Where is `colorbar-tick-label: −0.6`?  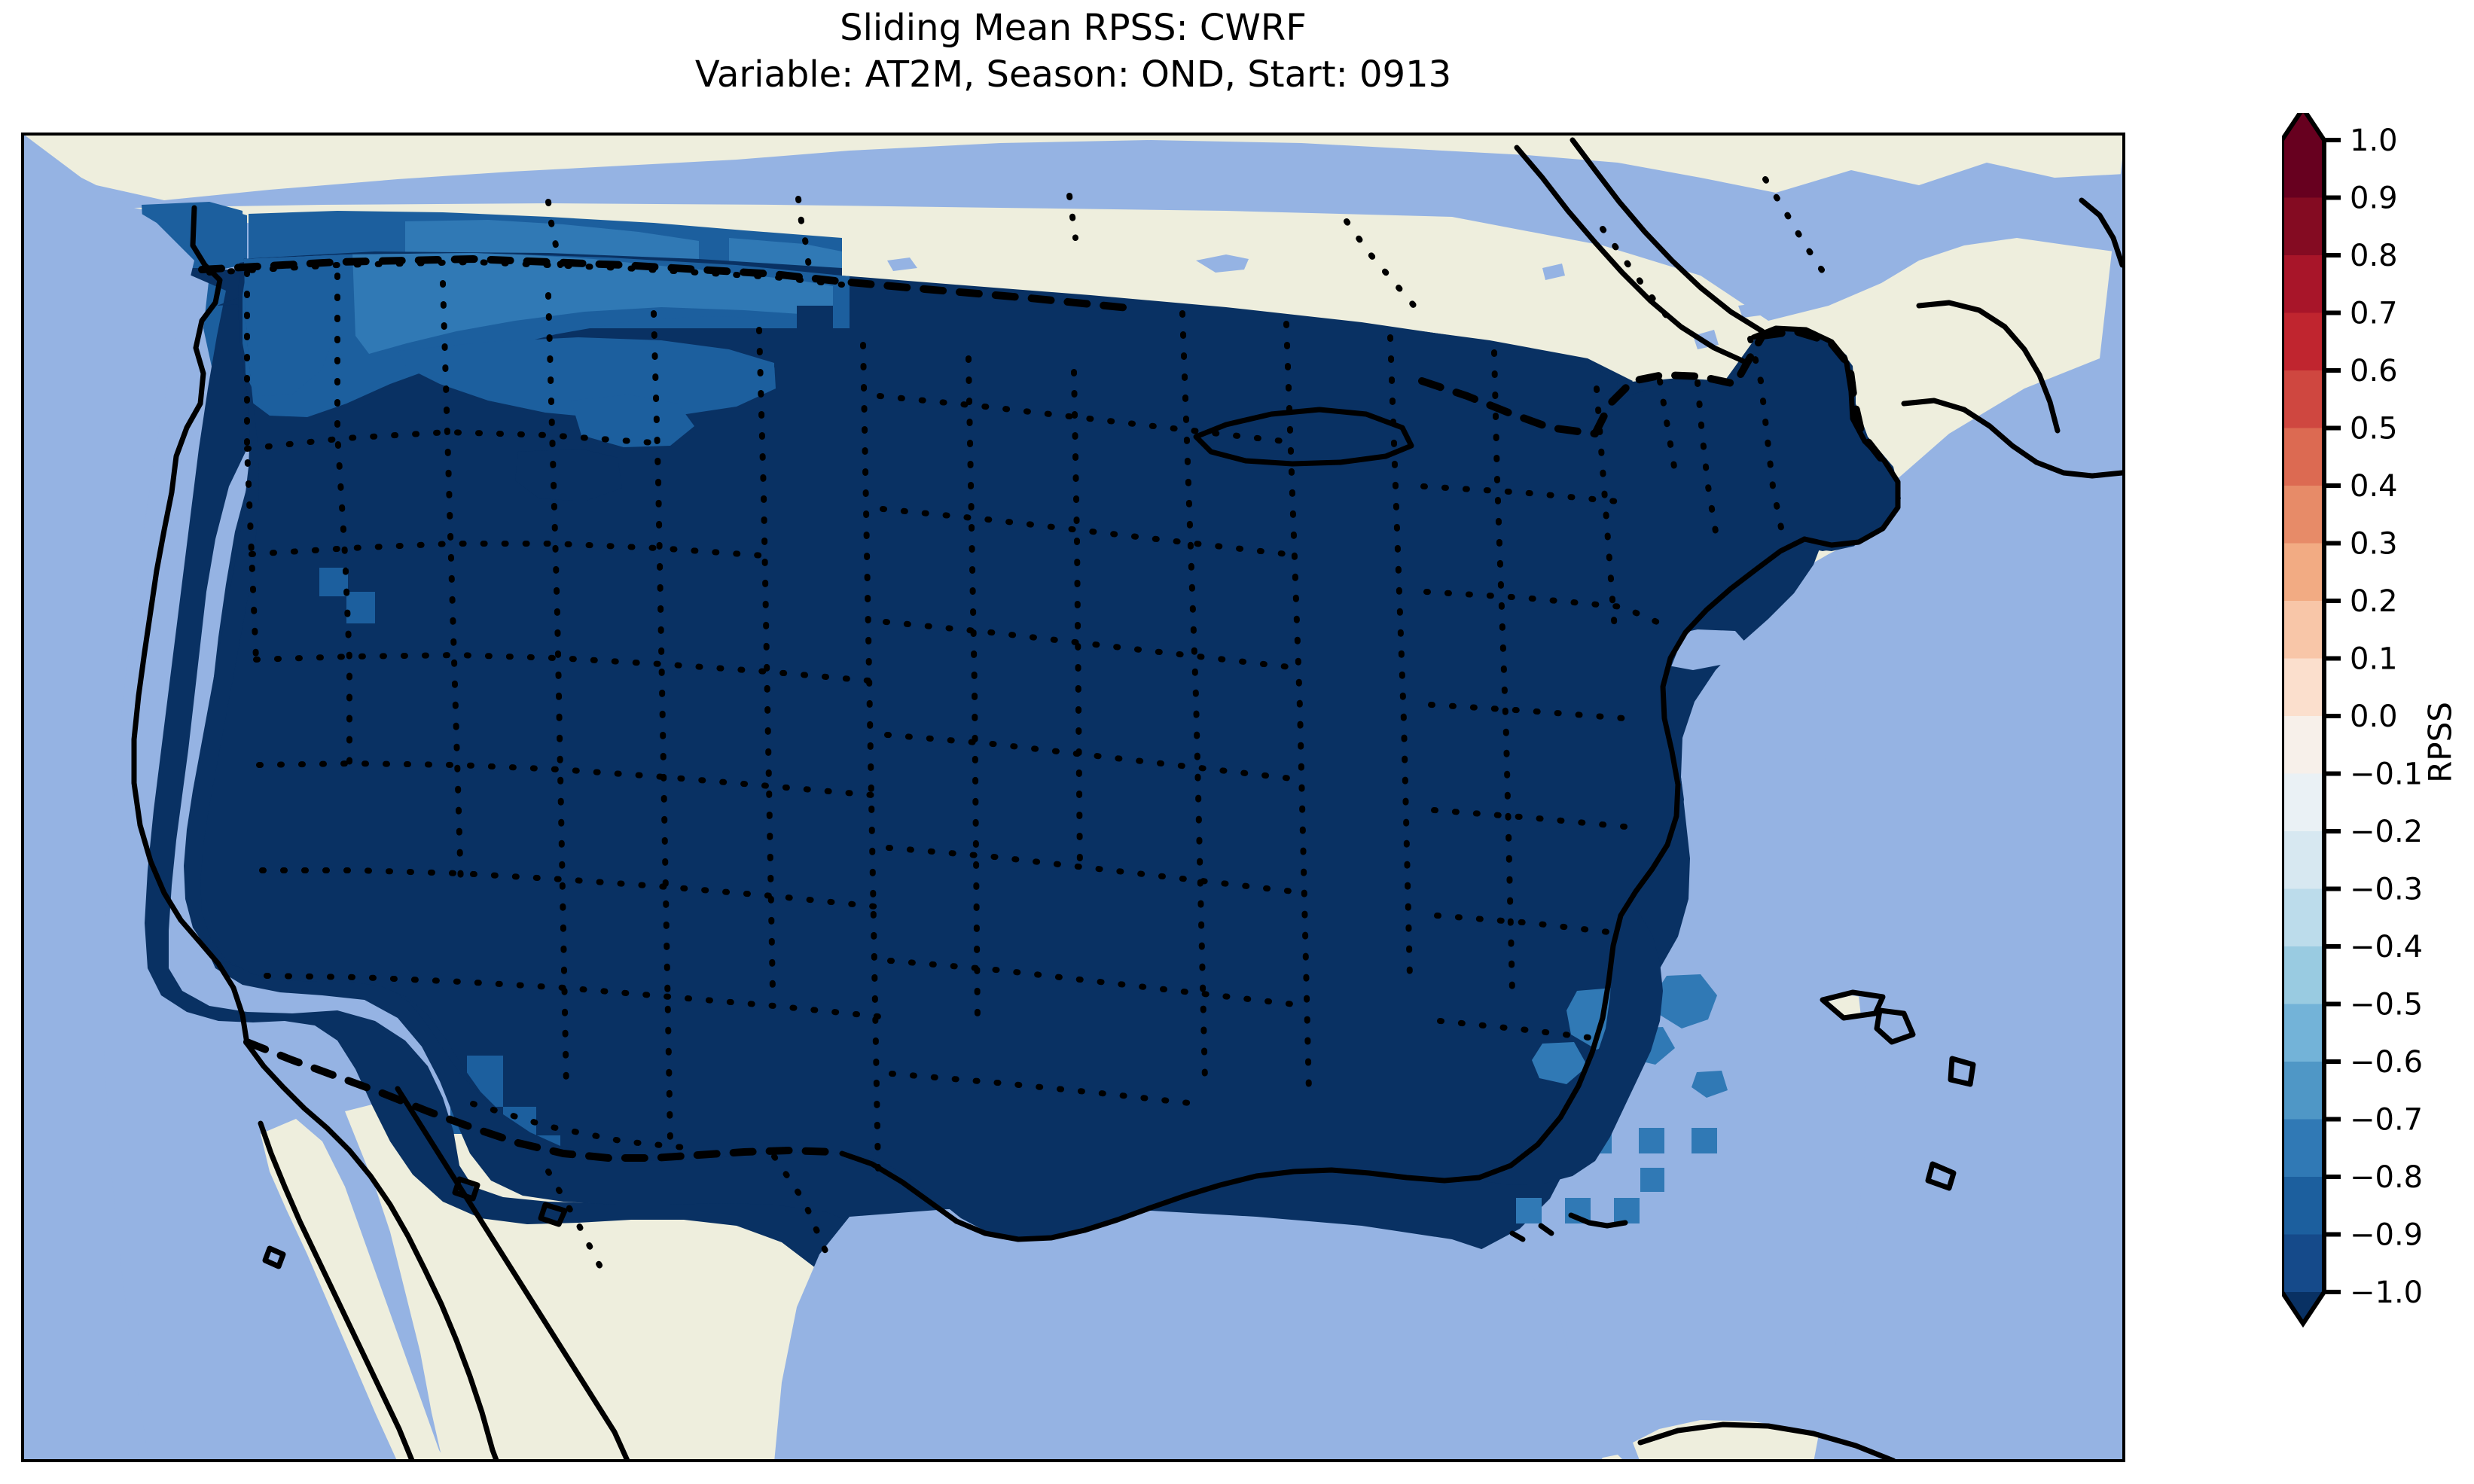
colorbar-tick-label: −0.6 is located at coordinates (2386, 1062).